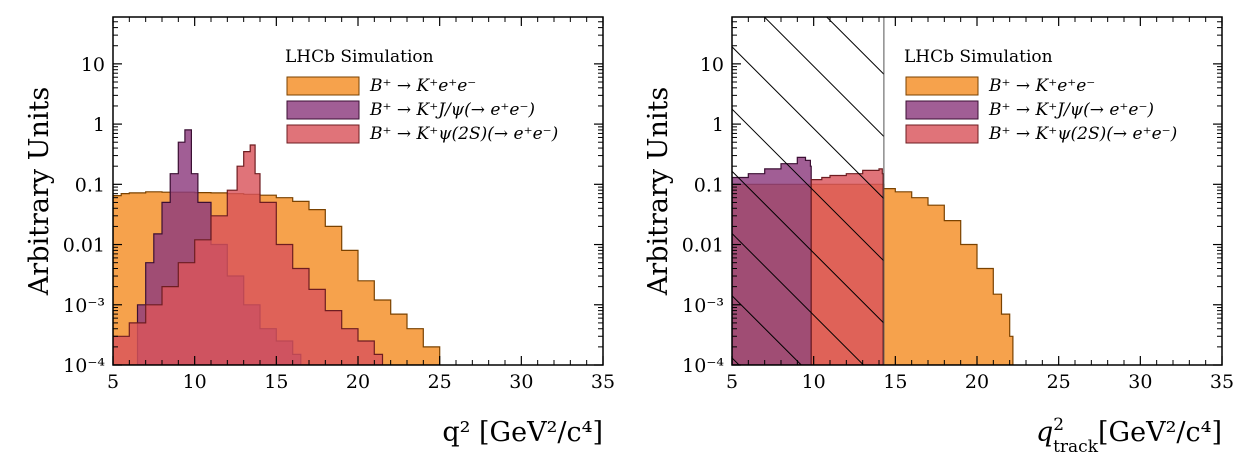 This screenshot has height=463, width=1257. I want to click on left-y-tick-label: 0.1, so click(90, 185).